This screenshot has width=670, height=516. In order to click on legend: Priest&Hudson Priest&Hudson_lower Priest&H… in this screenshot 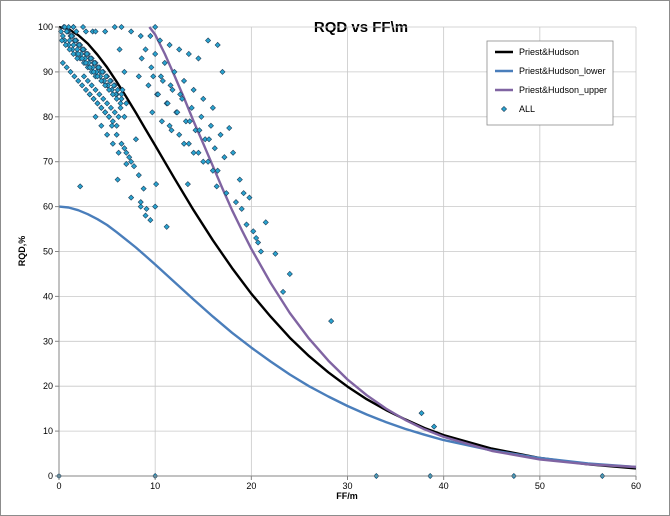, I will do `click(550, 83)`.